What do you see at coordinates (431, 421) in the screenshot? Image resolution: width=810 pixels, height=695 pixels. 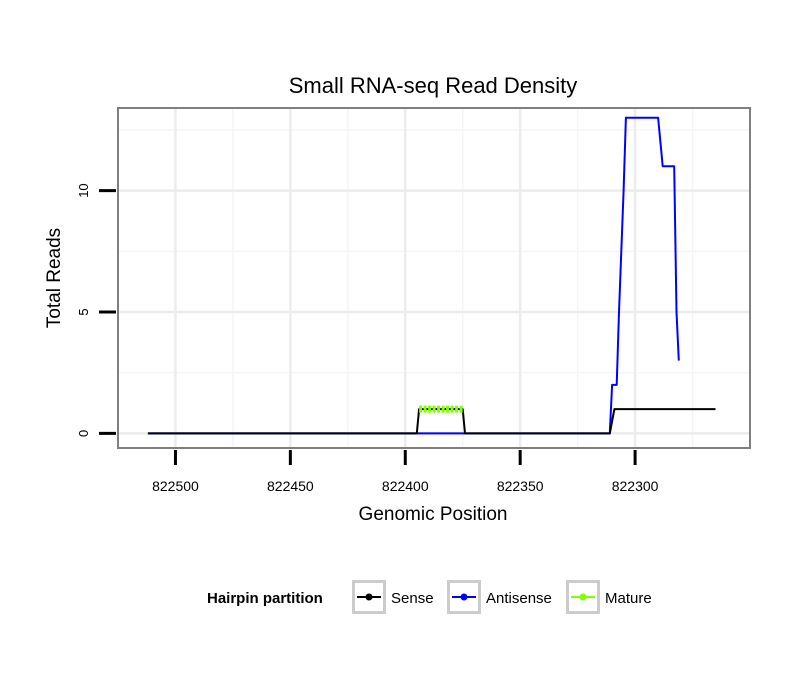 I see `series-line-sense` at bounding box center [431, 421].